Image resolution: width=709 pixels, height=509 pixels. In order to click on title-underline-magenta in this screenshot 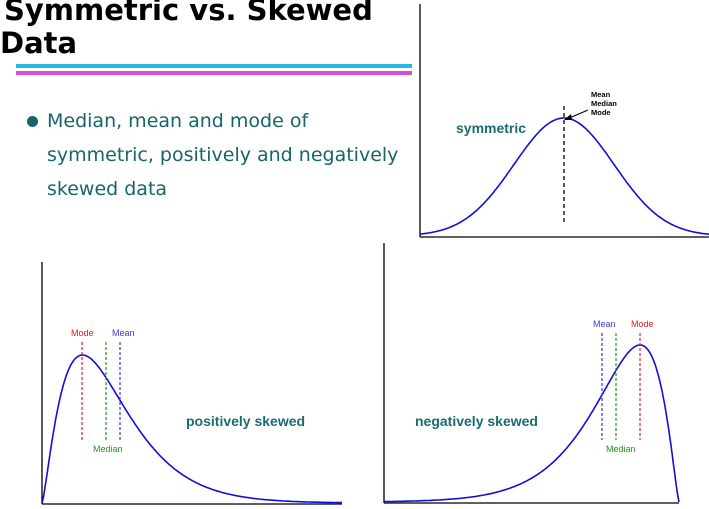, I will do `click(214, 73)`.